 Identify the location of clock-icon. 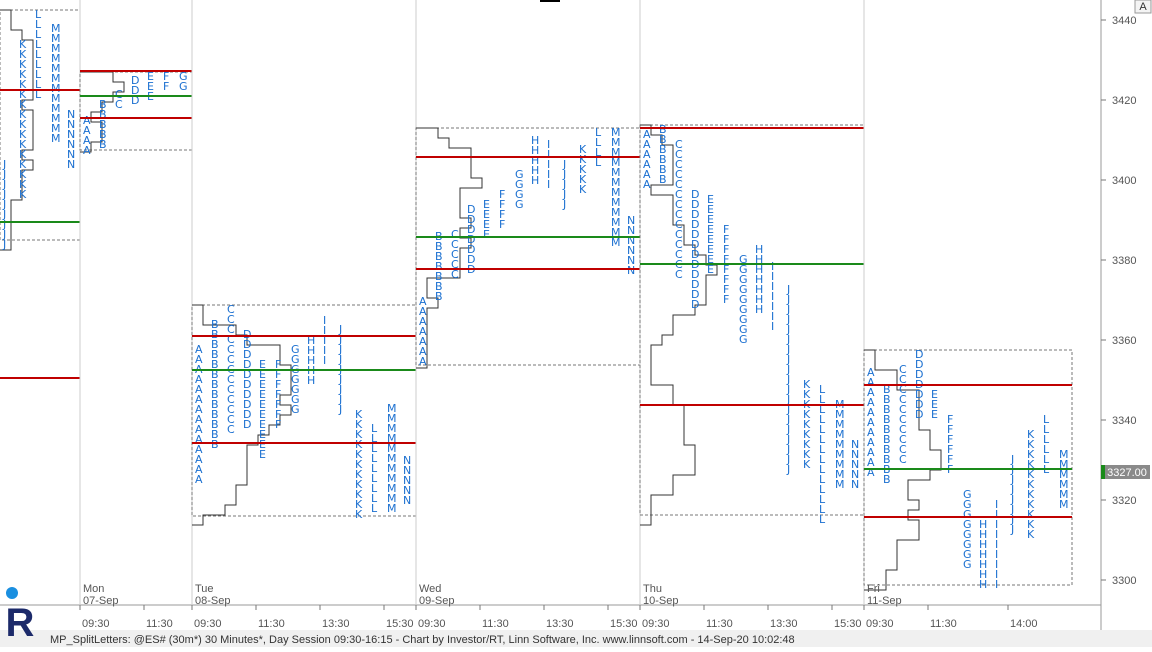
(12, 593).